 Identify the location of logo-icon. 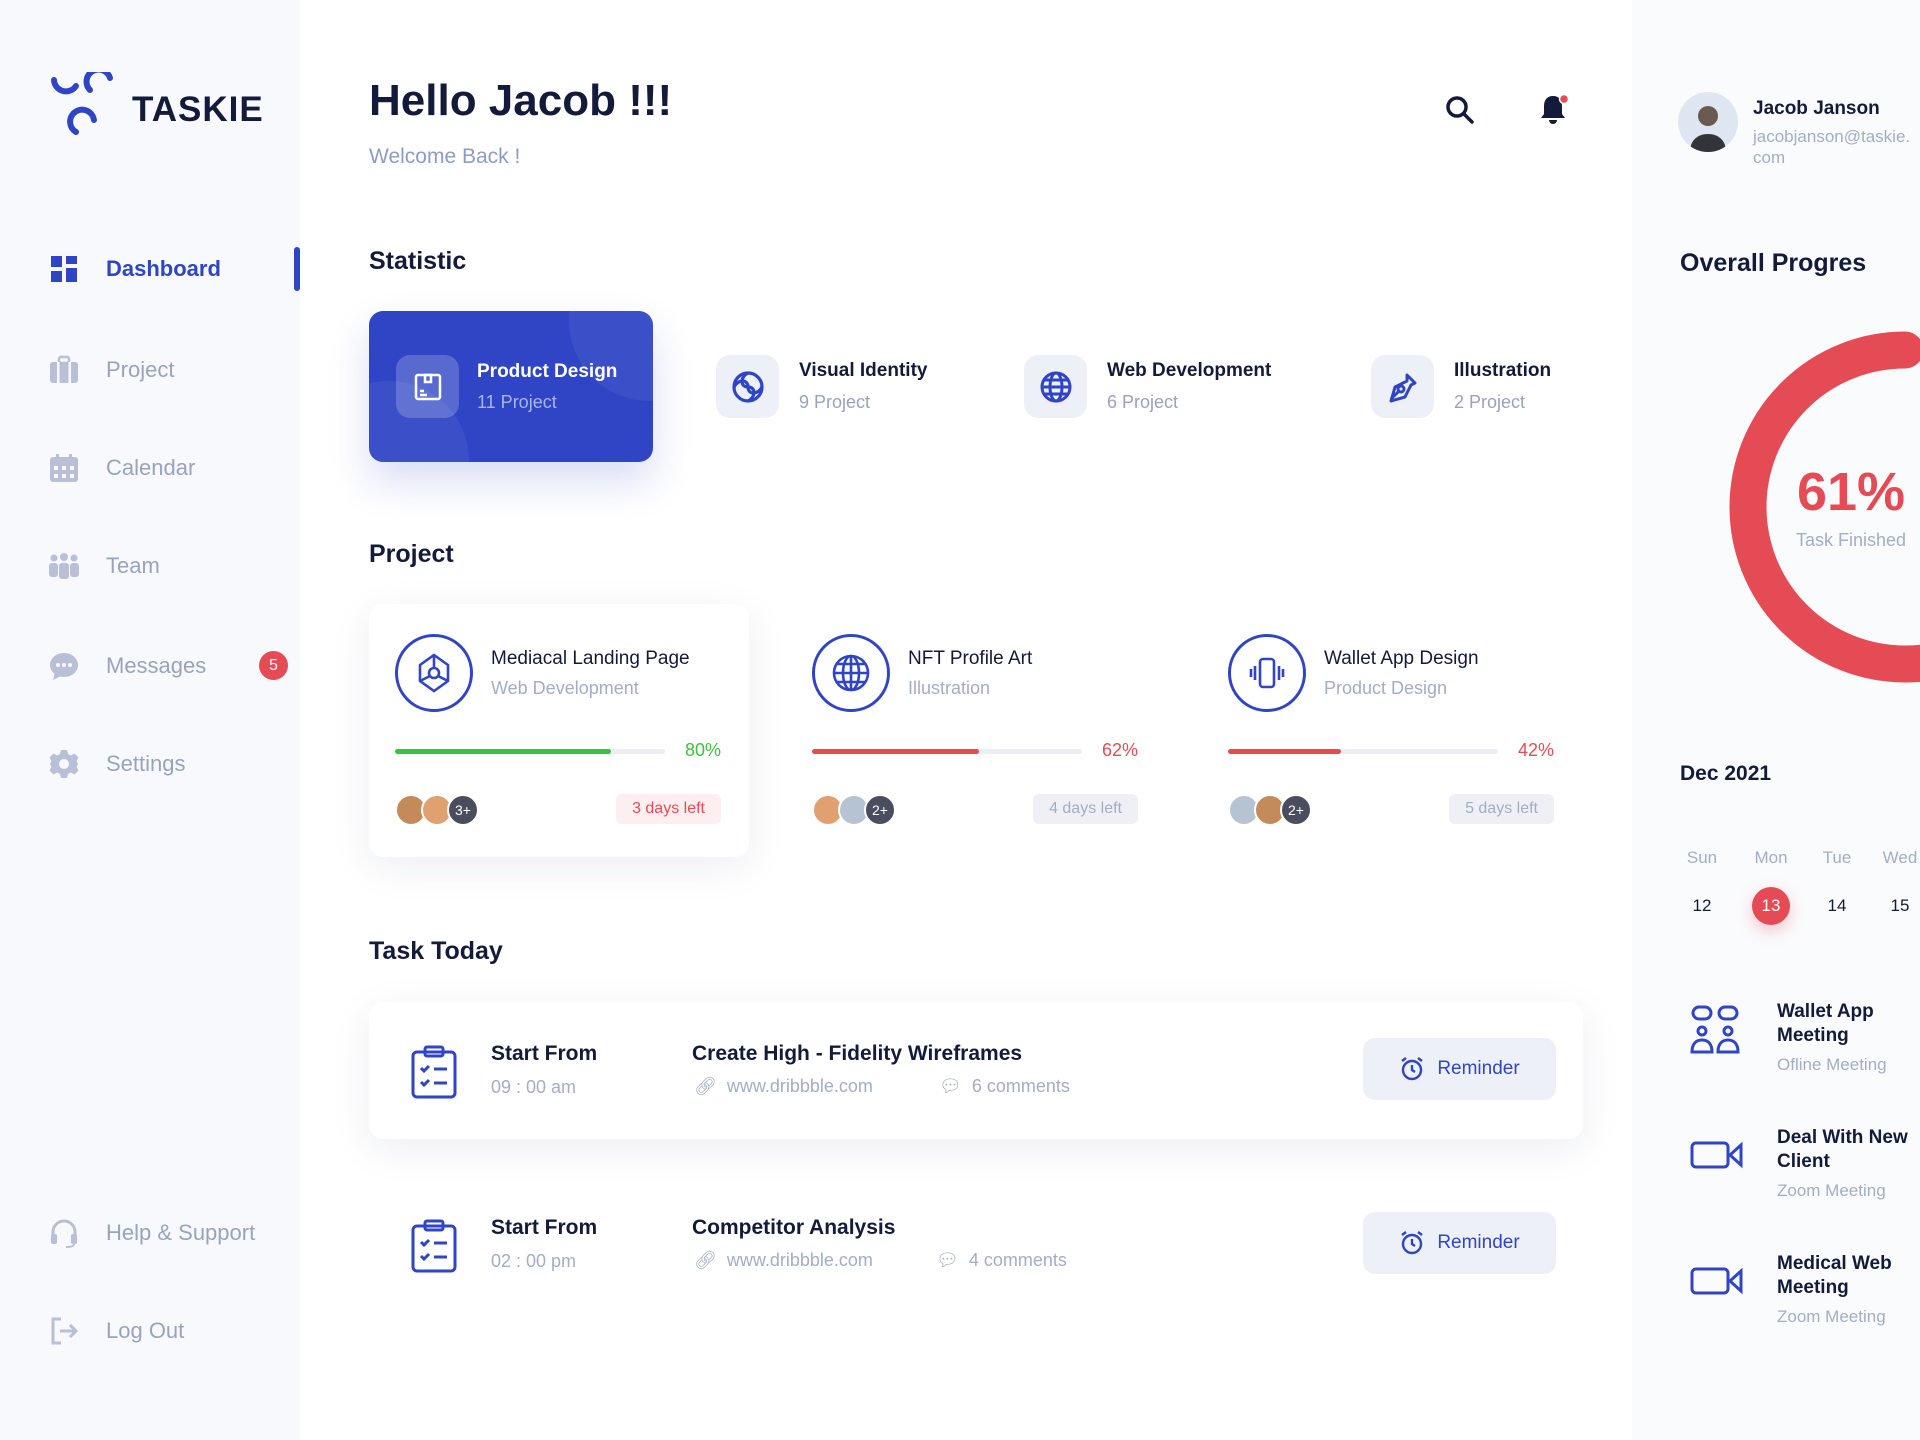
(82, 103).